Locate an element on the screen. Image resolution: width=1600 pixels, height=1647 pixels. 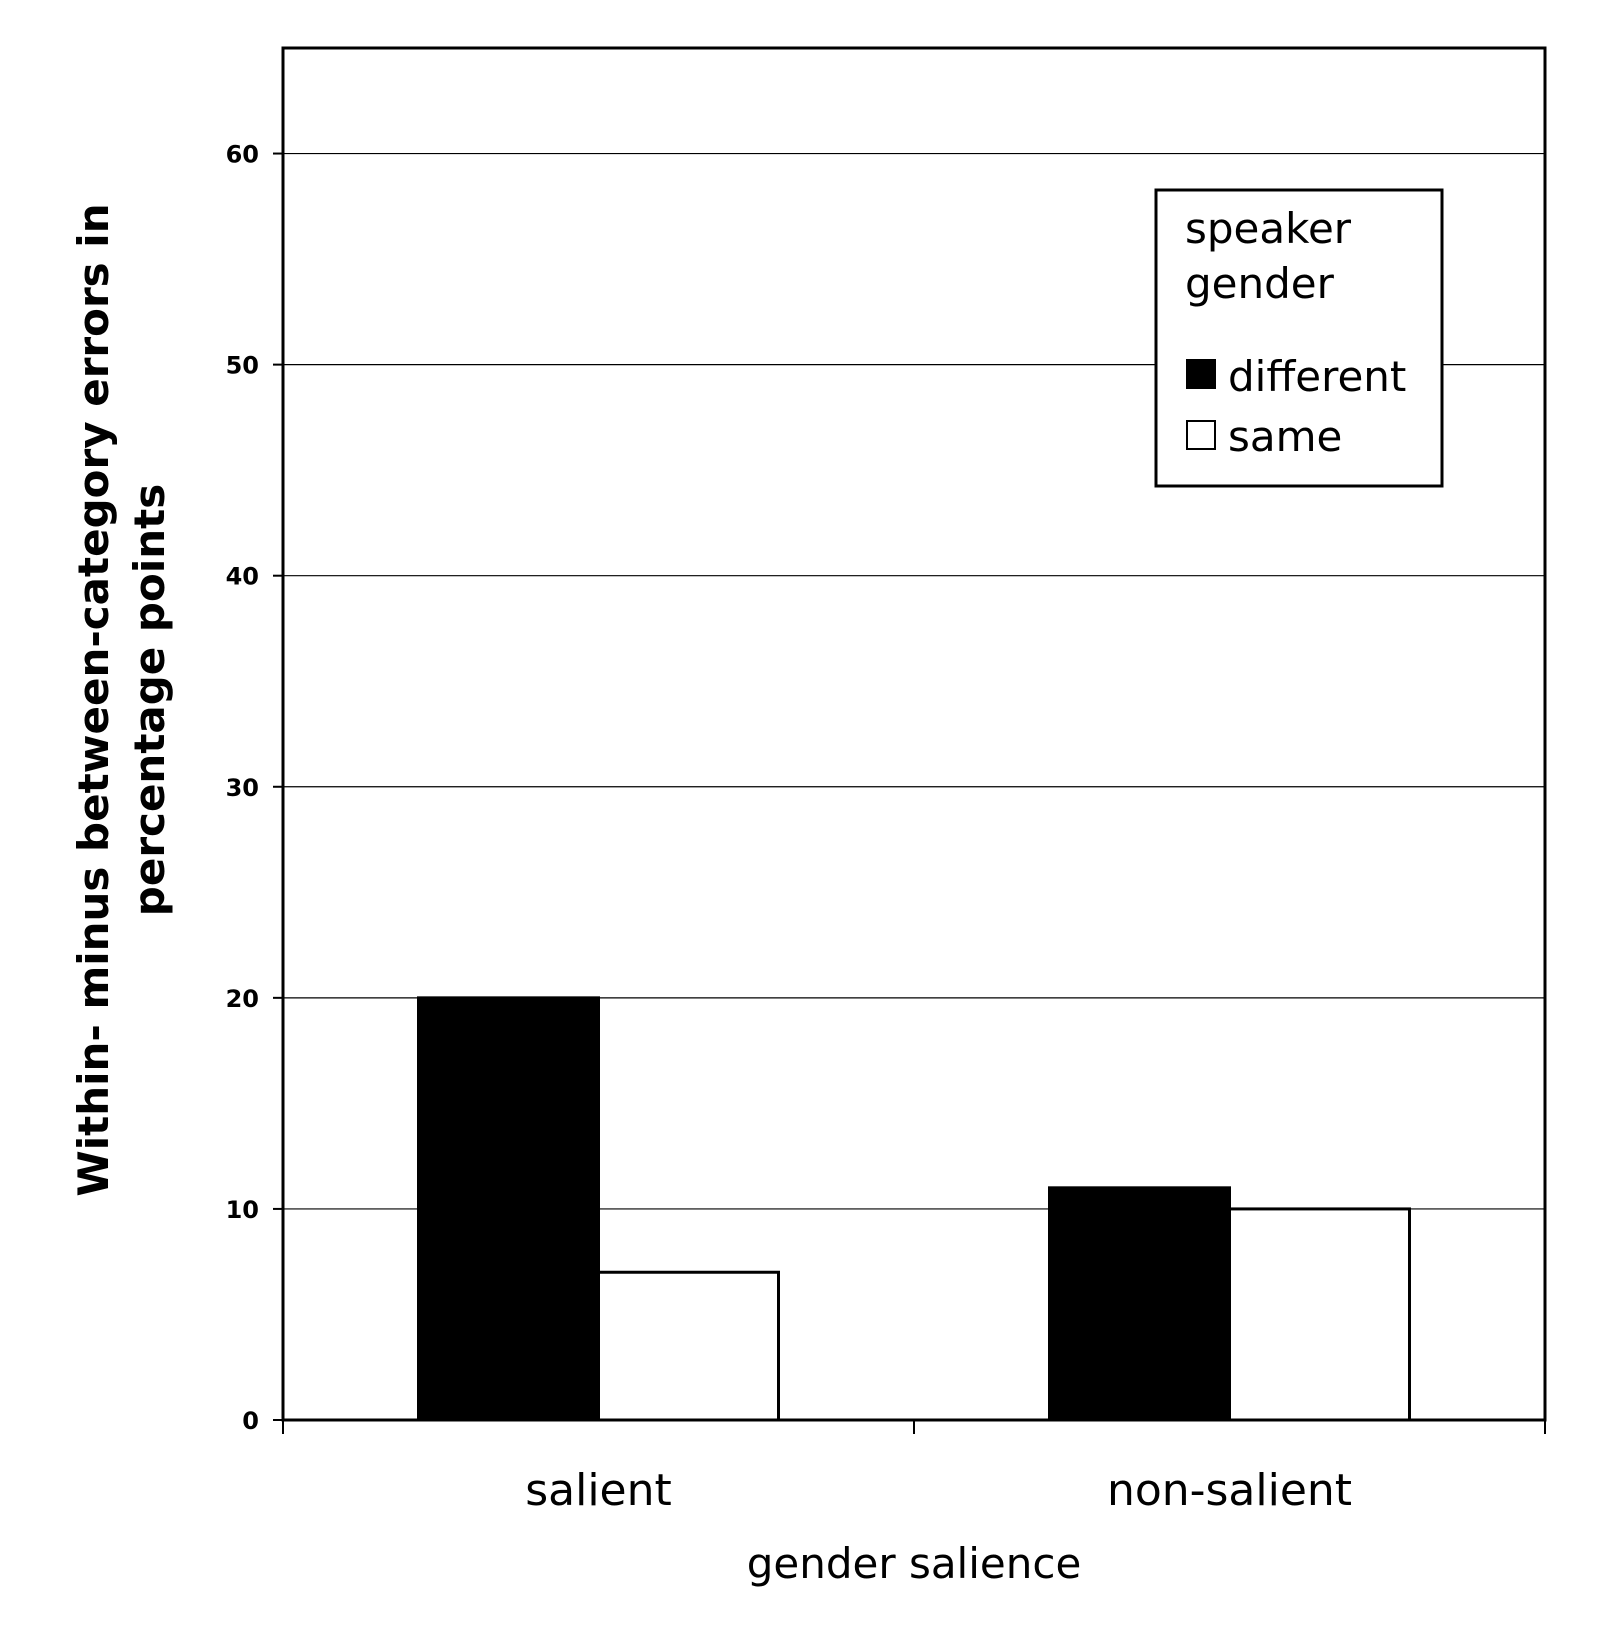
bar-different-salient is located at coordinates (508, 1209).